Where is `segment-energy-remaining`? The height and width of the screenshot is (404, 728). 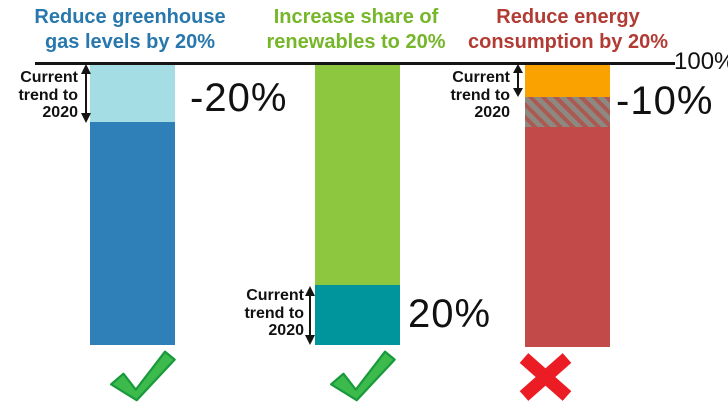 segment-energy-remaining is located at coordinates (567, 237).